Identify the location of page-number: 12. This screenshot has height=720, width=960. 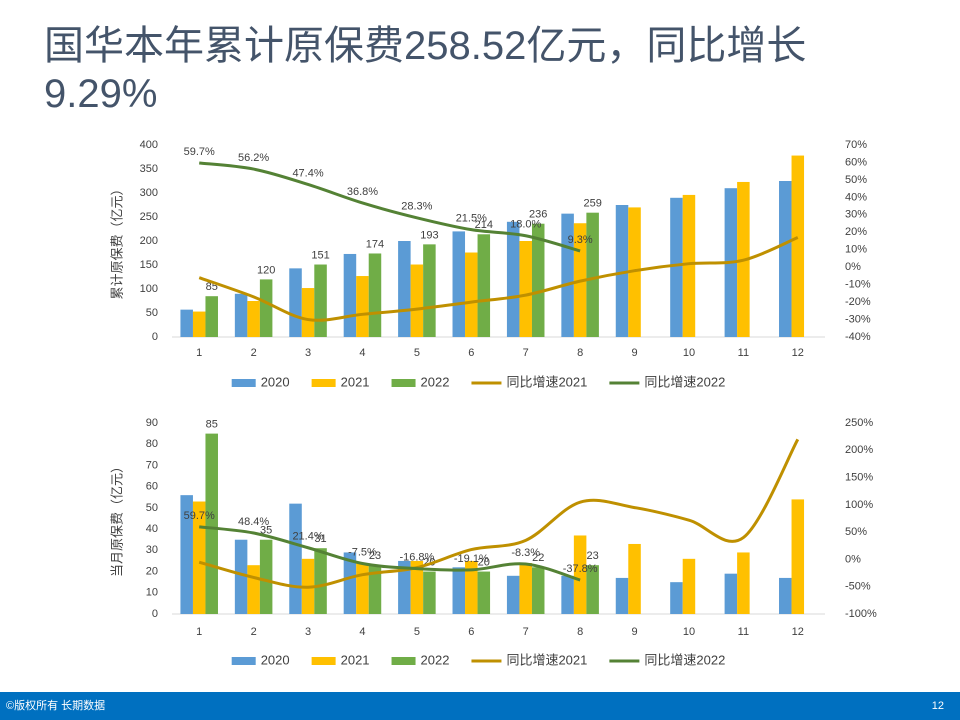
(938, 706).